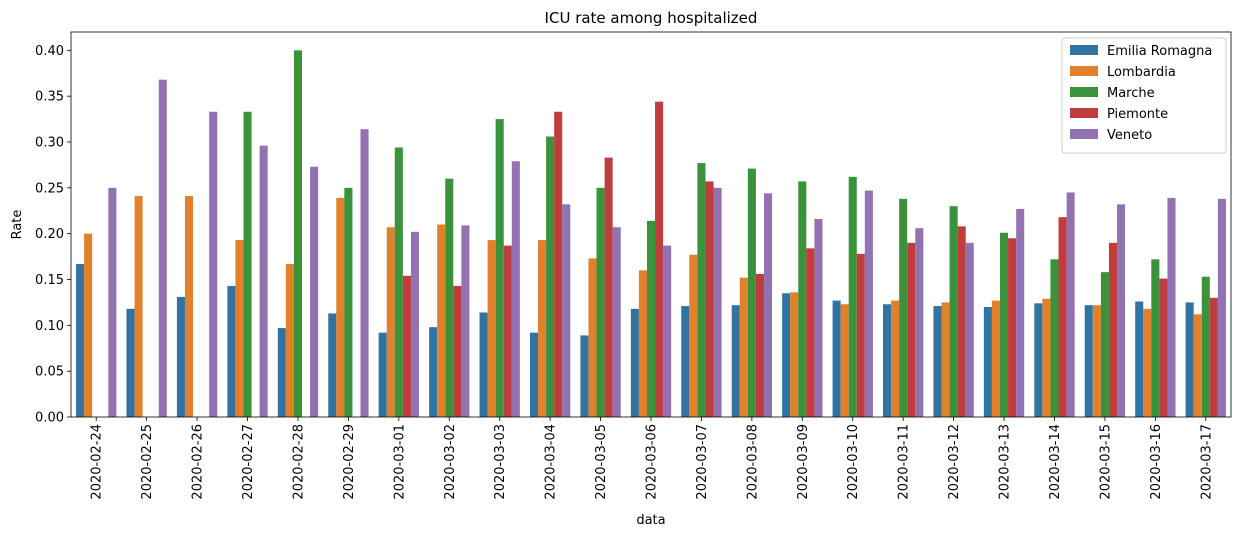 Image resolution: width=1242 pixels, height=536 pixels. I want to click on x-tick-label: 2020-02-28, so click(298, 462).